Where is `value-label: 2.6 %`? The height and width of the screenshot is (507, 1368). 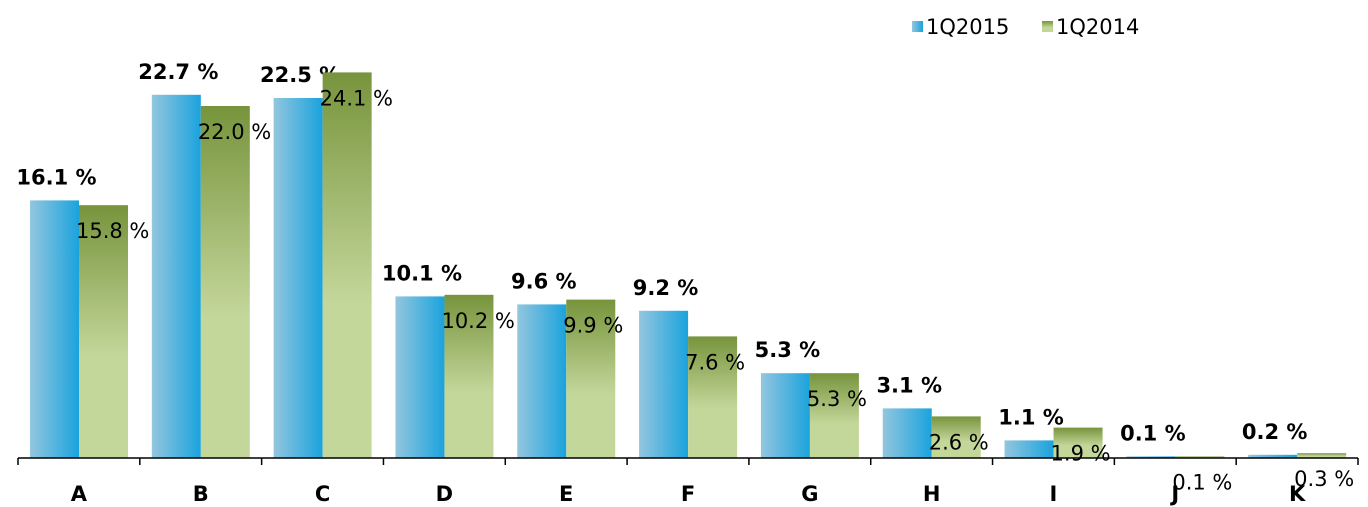 value-label: 2.6 % is located at coordinates (959, 442).